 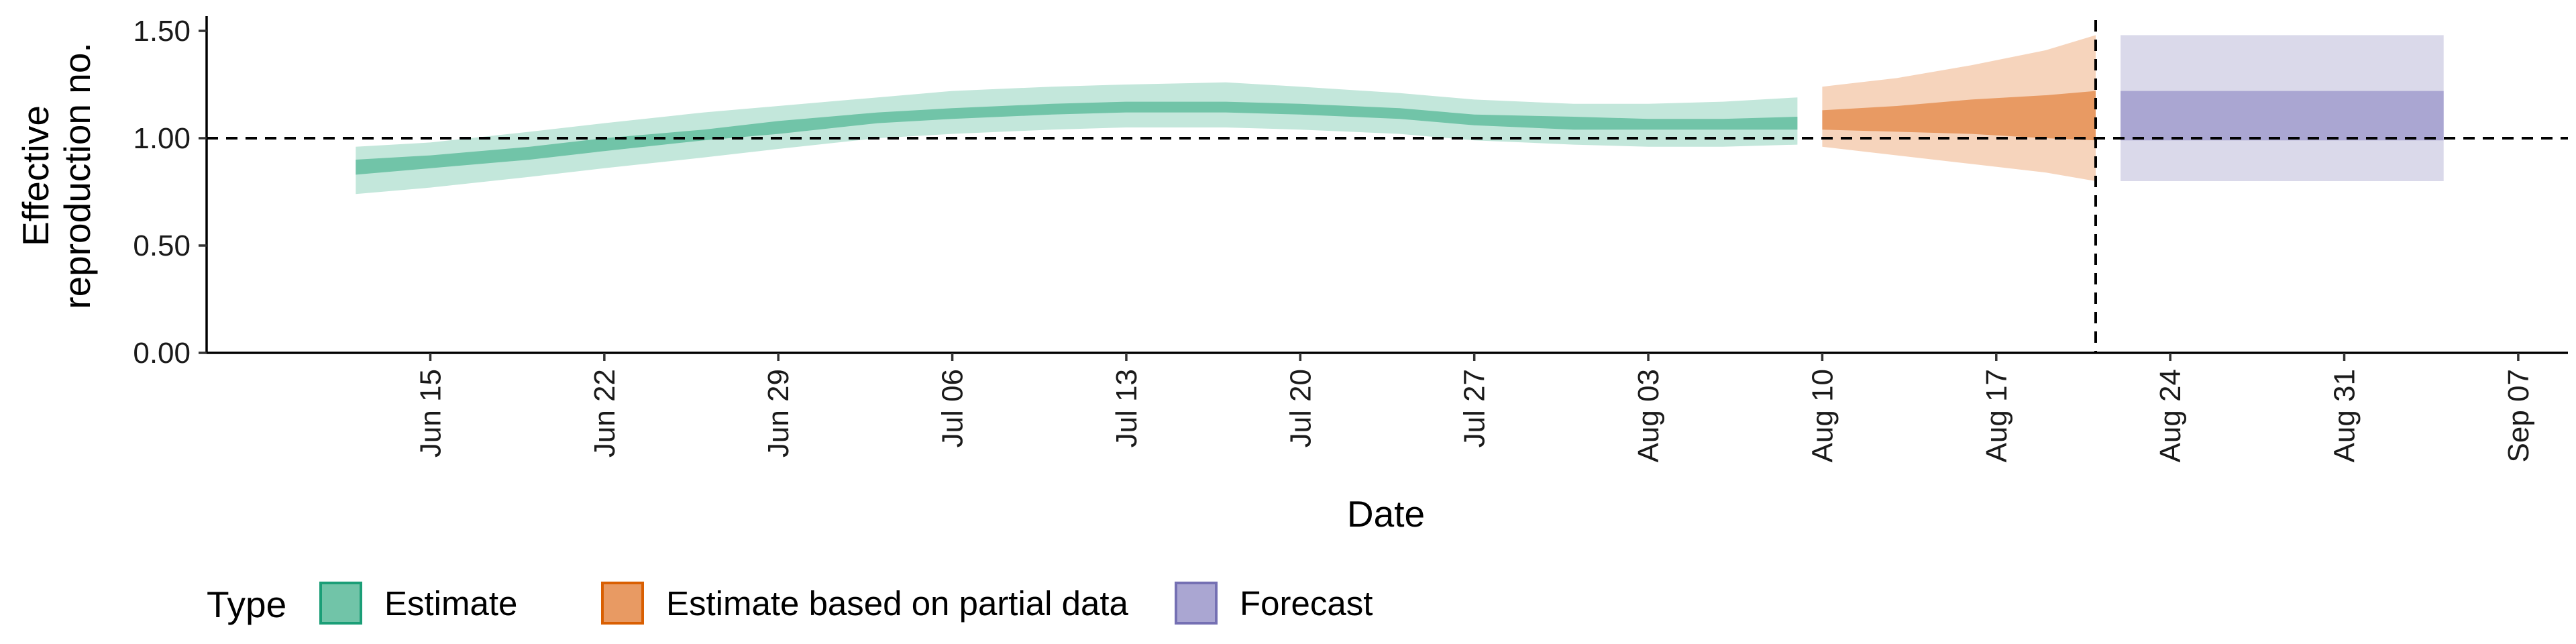 What do you see at coordinates (340, 603) in the screenshot?
I see `legend-key-estimate` at bounding box center [340, 603].